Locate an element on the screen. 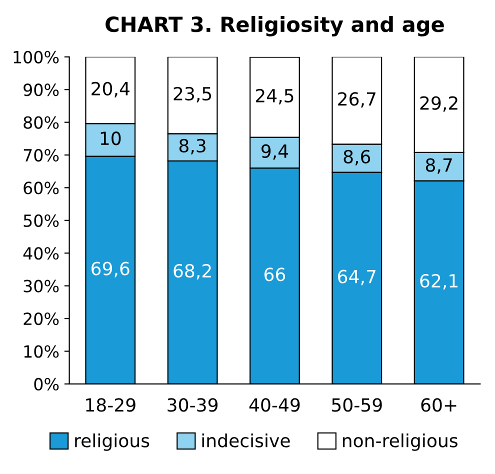  y-tick-label: 0% is located at coordinates (46, 384).